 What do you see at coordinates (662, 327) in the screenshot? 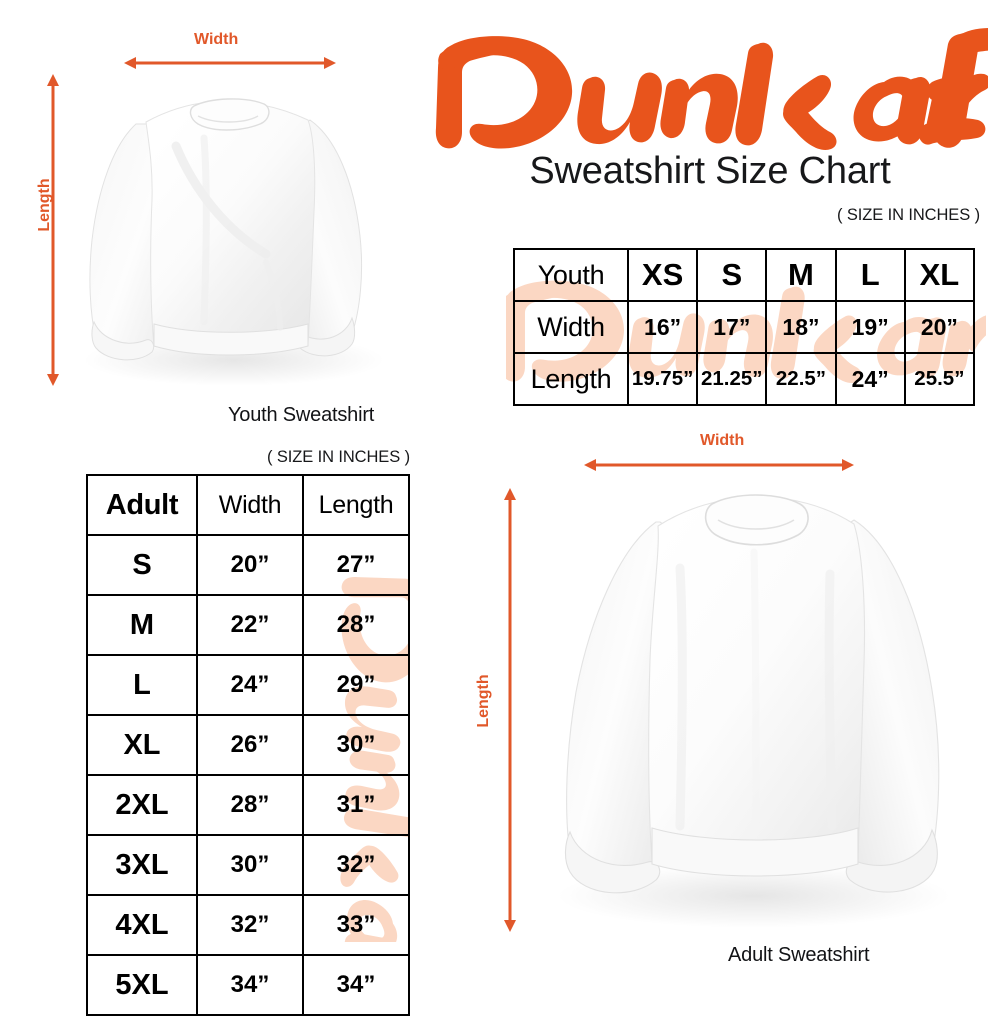
I see `youth-width-xs: 16”` at bounding box center [662, 327].